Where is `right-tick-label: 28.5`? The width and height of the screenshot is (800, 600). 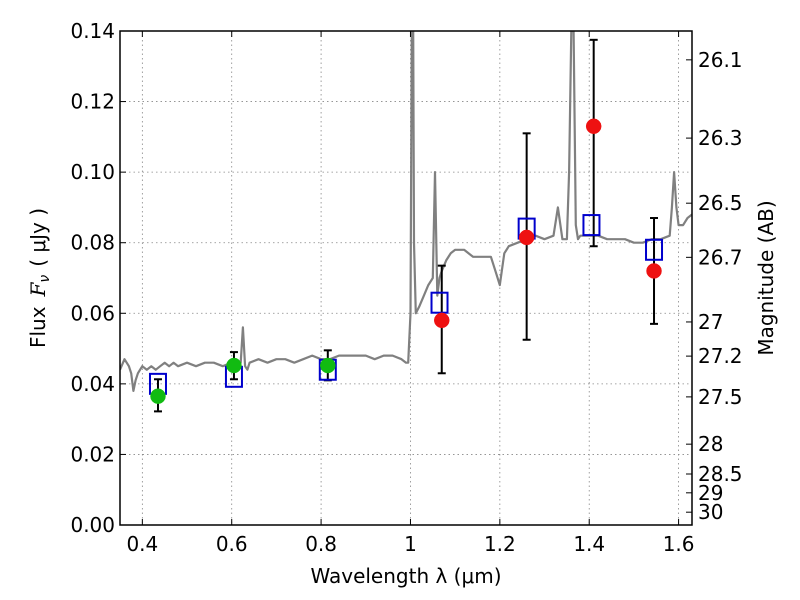
right-tick-label: 28.5 is located at coordinates (720, 474).